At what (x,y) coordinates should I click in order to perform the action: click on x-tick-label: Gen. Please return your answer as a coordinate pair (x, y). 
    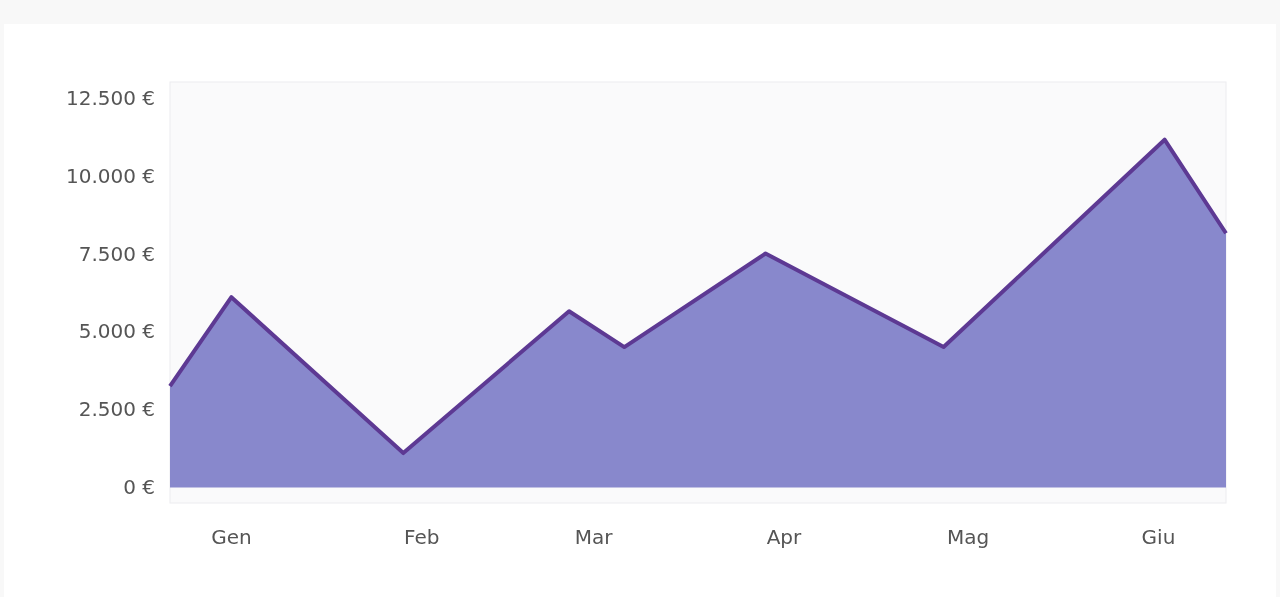
    Looking at the image, I should click on (231, 537).